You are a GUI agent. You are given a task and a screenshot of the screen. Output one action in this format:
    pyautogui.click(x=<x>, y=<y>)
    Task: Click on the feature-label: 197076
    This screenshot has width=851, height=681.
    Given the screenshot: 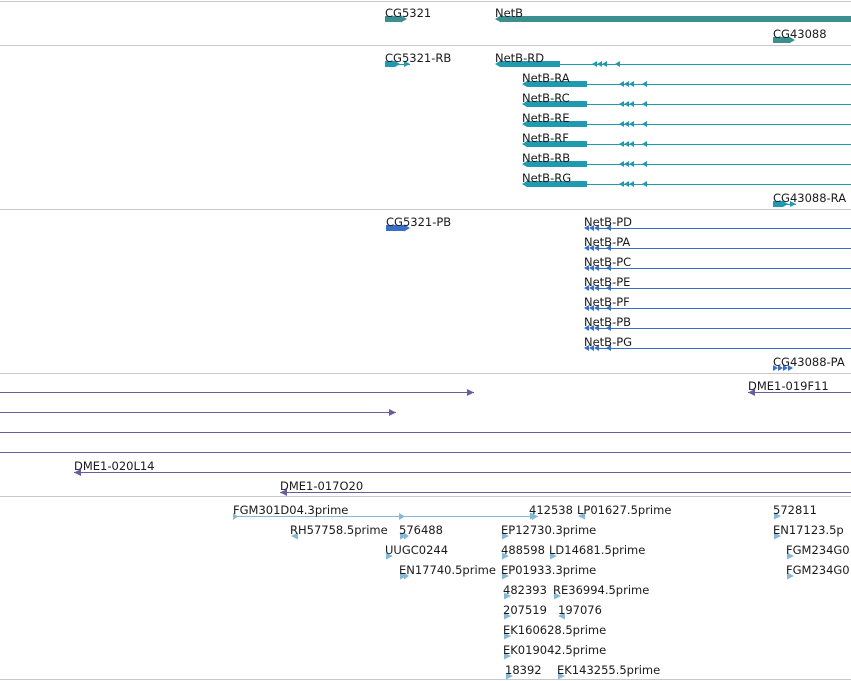 What is the action you would take?
    pyautogui.click(x=580, y=610)
    